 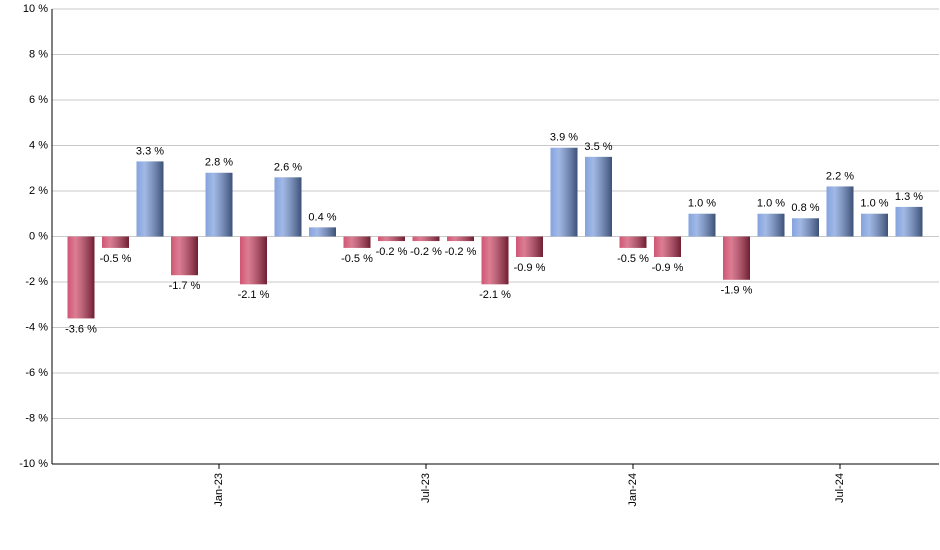 What do you see at coordinates (38, 100) in the screenshot?
I see `y-tick-label: 6 %` at bounding box center [38, 100].